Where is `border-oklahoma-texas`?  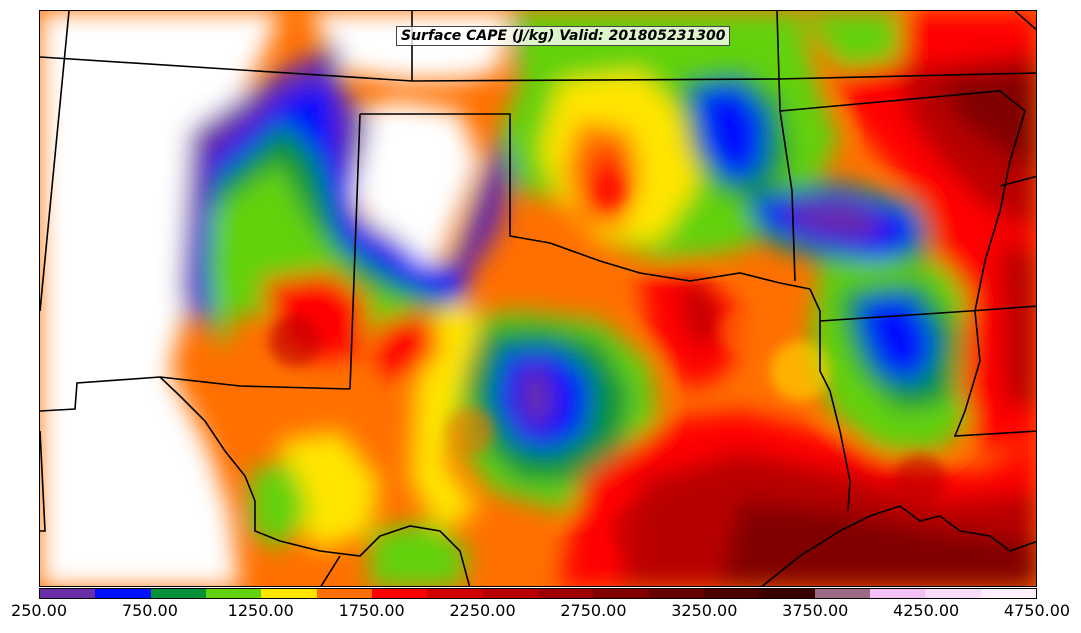 border-oklahoma-texas is located at coordinates (585, 201).